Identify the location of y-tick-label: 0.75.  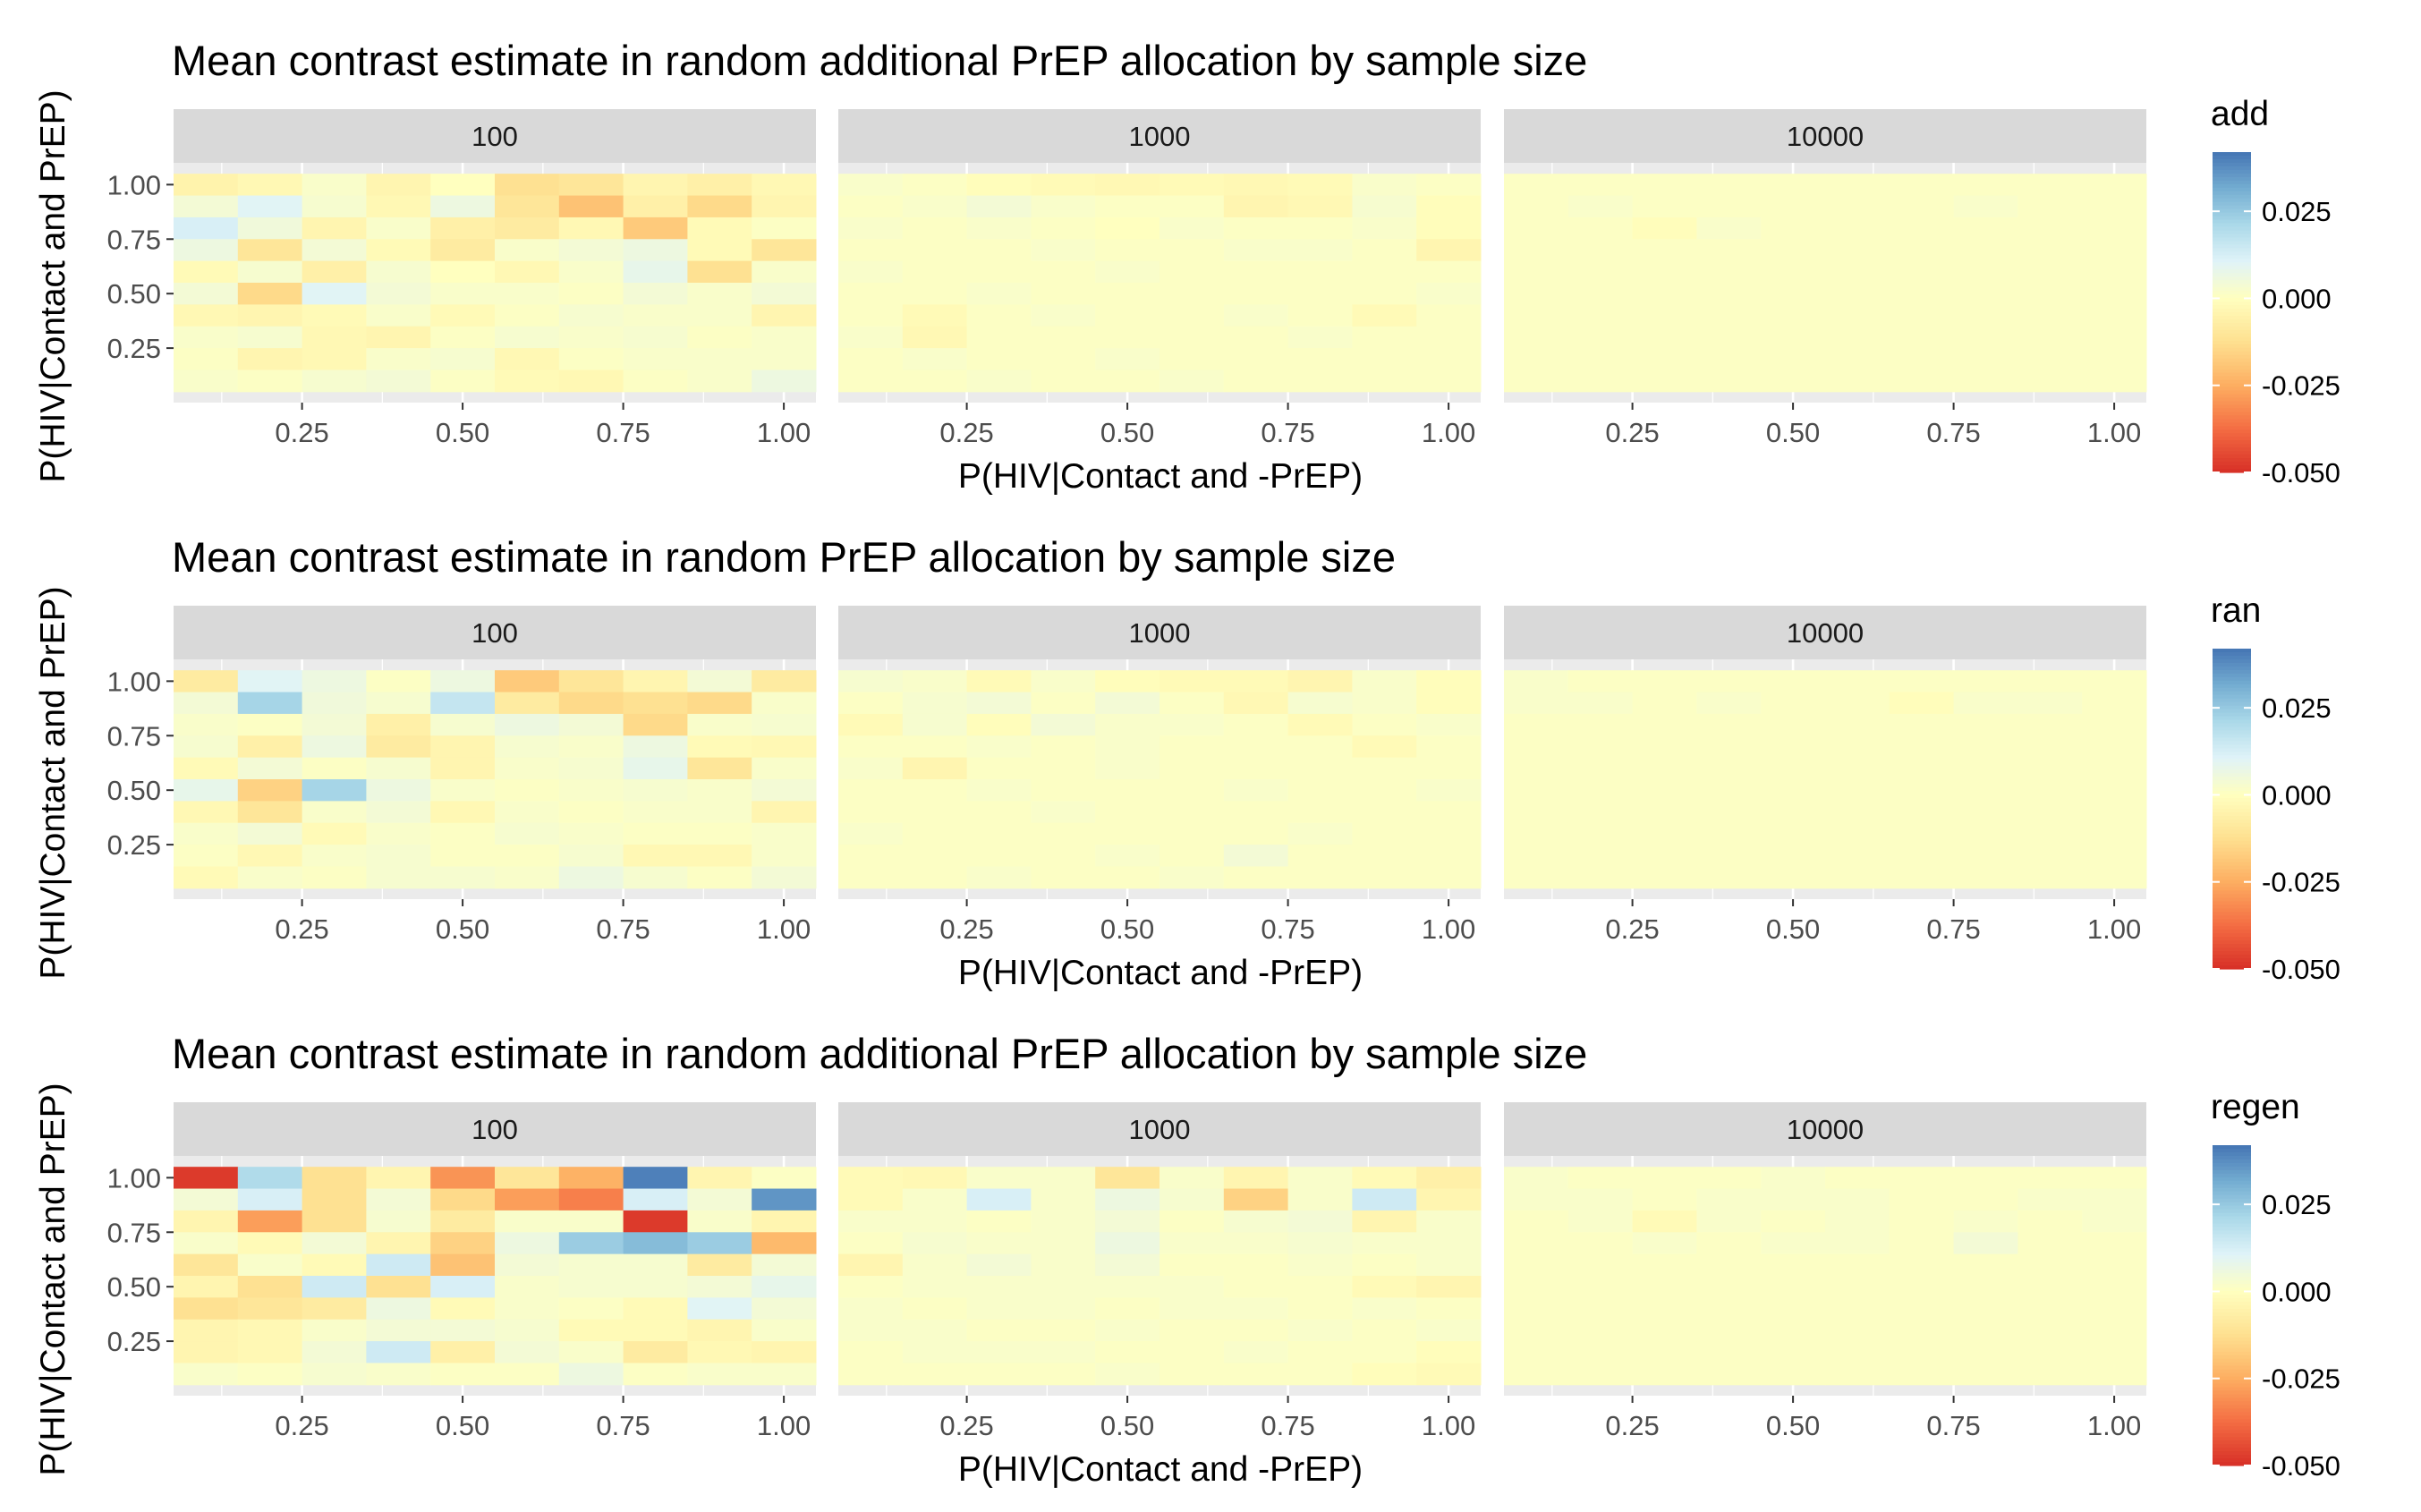
(134, 736).